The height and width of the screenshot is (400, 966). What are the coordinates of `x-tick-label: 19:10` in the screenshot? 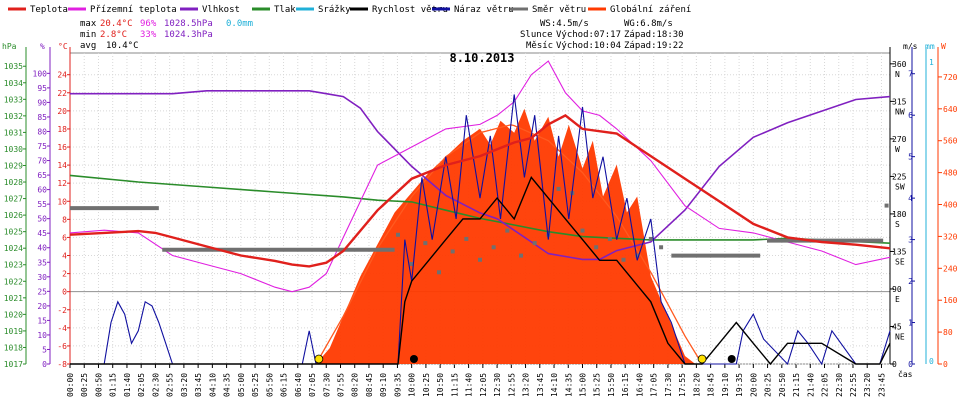 It's located at (725, 385).